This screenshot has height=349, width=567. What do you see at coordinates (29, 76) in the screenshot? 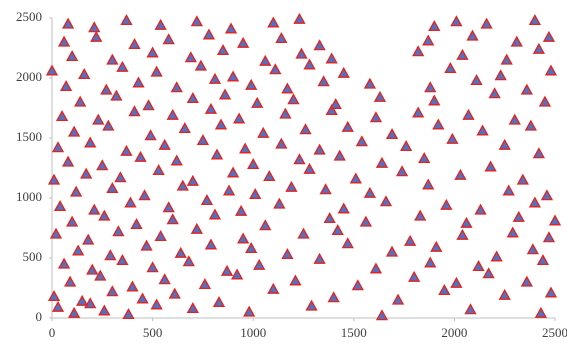
I see `y-tick-label: 2000` at bounding box center [29, 76].